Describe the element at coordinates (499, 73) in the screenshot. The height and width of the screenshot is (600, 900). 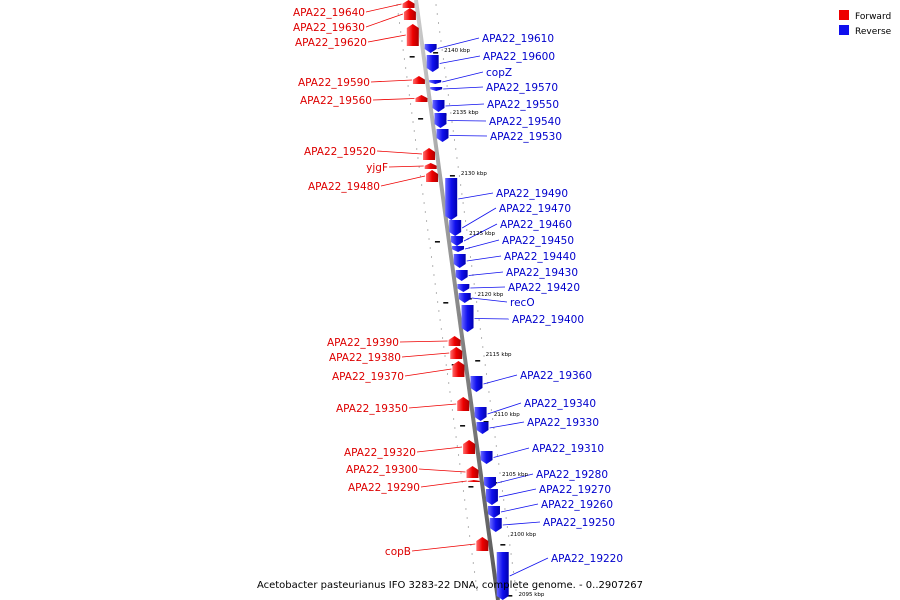
I see `gene-label: copZ` at that location.